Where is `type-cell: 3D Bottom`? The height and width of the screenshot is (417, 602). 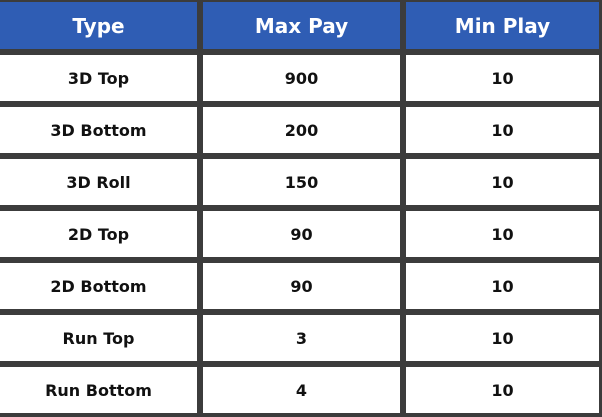
type-cell: 3D Bottom is located at coordinates (98, 130).